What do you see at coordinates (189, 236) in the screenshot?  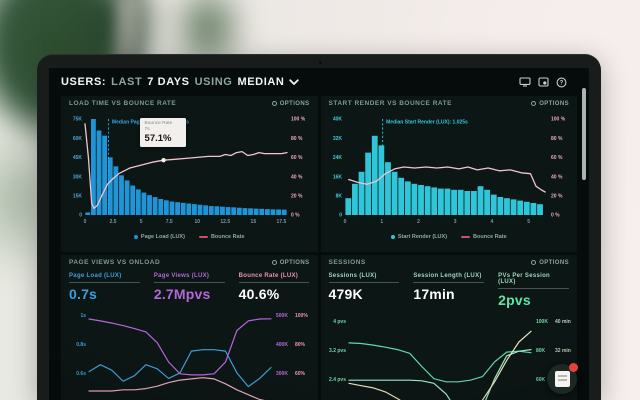 I see `chart-legend: Page Load (LUX) Bounce Rate` at bounding box center [189, 236].